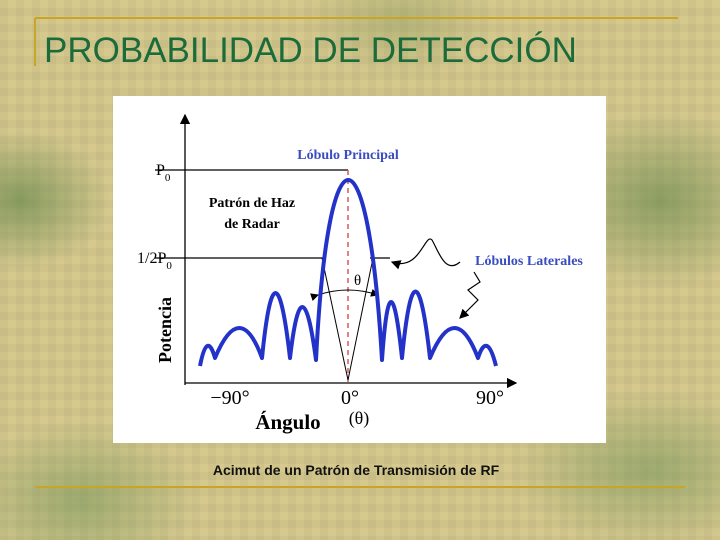 The image size is (720, 540). I want to click on caption: Acimut de un Patrón de Transmisión de RF, so click(356, 470).